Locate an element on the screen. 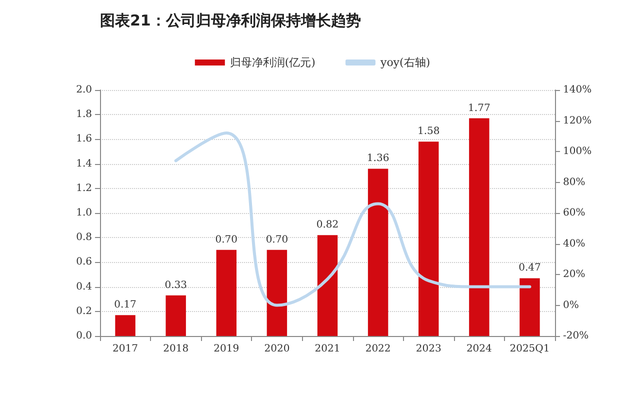  y2-tick-label: 120% is located at coordinates (577, 120).